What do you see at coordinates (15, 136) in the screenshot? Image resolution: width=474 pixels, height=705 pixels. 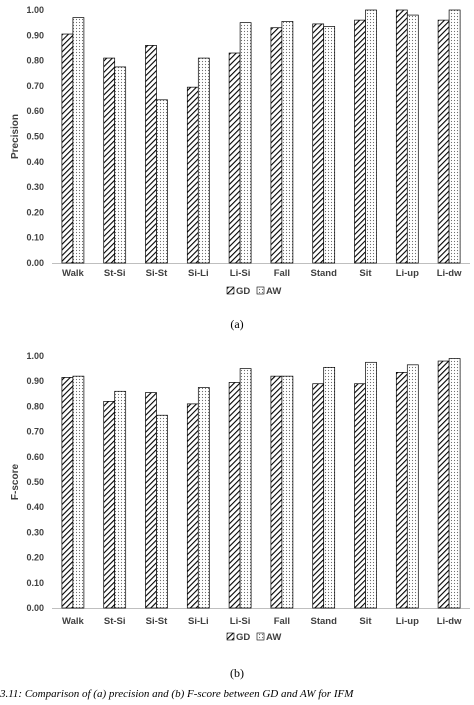 I see `y-axis-label: Precision` at bounding box center [15, 136].